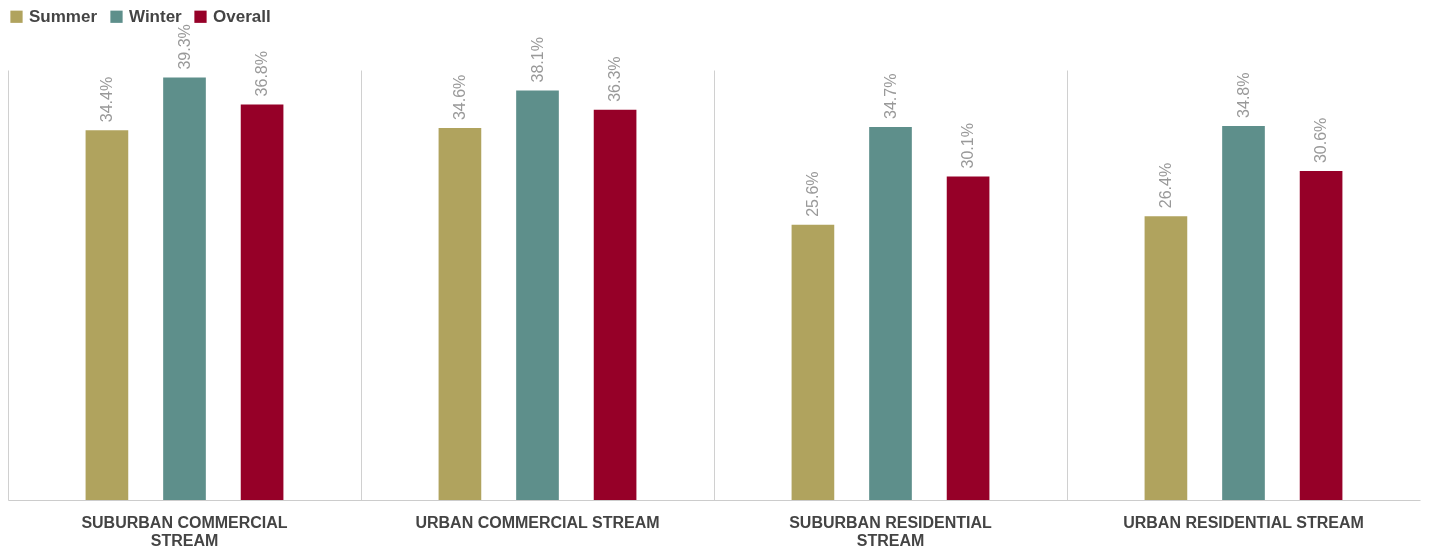  I want to click on data-label: 39.3%, so click(184, 47).